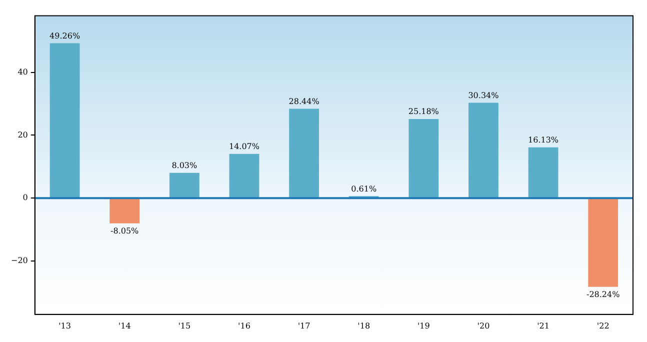 Image resolution: width=647 pixels, height=342 pixels. What do you see at coordinates (424, 111) in the screenshot?
I see `data-label: 25.18%` at bounding box center [424, 111].